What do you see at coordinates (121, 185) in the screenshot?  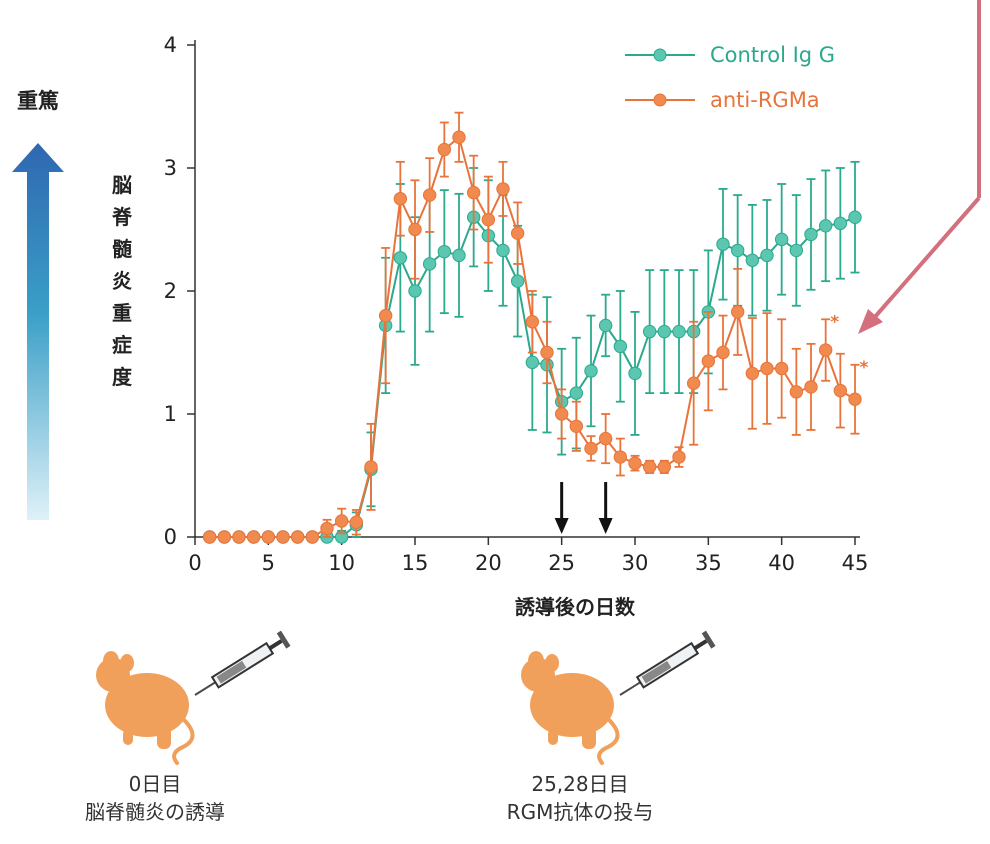 I see `y-axis-label-char: 脳` at bounding box center [121, 185].